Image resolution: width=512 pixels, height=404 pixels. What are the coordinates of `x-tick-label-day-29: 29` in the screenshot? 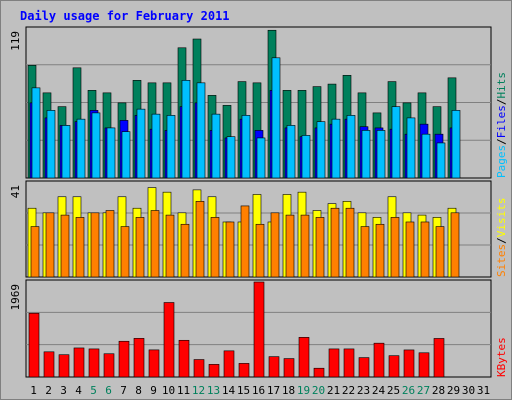 It's located at (453, 390).